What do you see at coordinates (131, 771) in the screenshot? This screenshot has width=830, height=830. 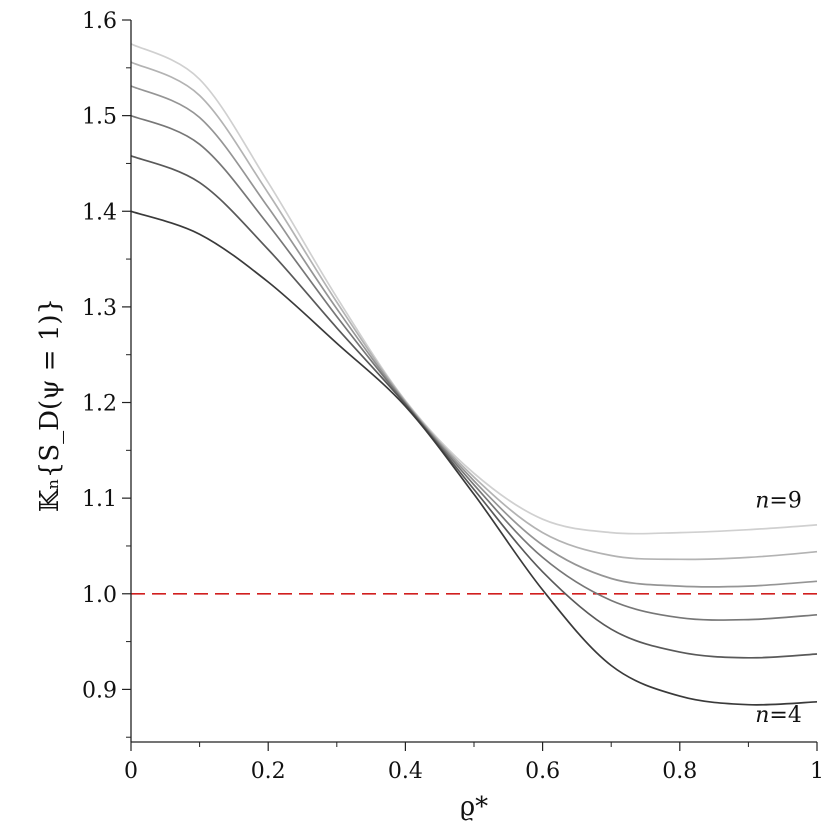 I see `x-tick-label: 0` at bounding box center [131, 771].